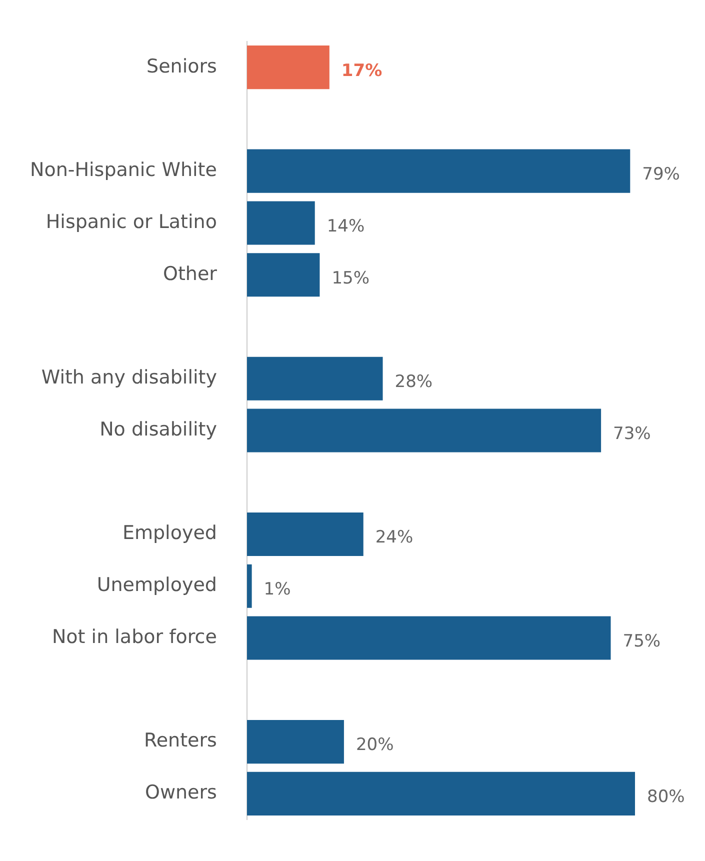 This screenshot has width=705, height=861. What do you see at coordinates (632, 434) in the screenshot?
I see `data-label: 73%` at bounding box center [632, 434].